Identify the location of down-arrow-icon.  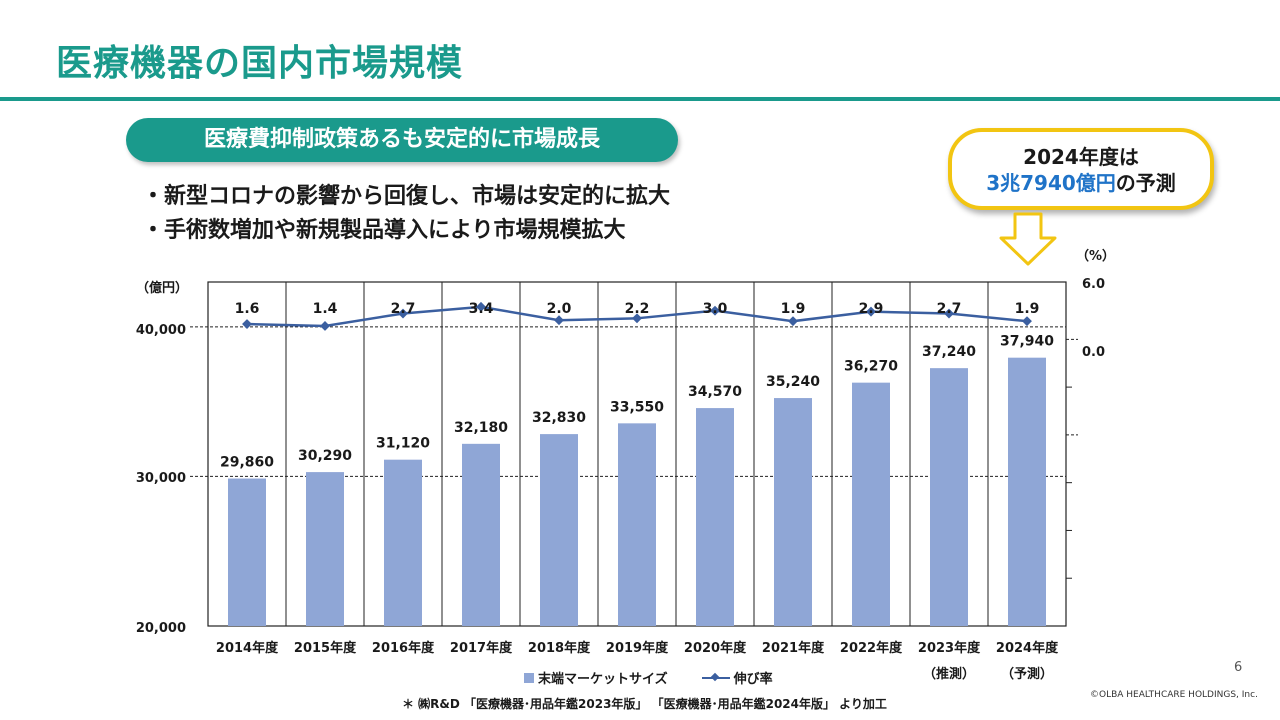
(1028, 239).